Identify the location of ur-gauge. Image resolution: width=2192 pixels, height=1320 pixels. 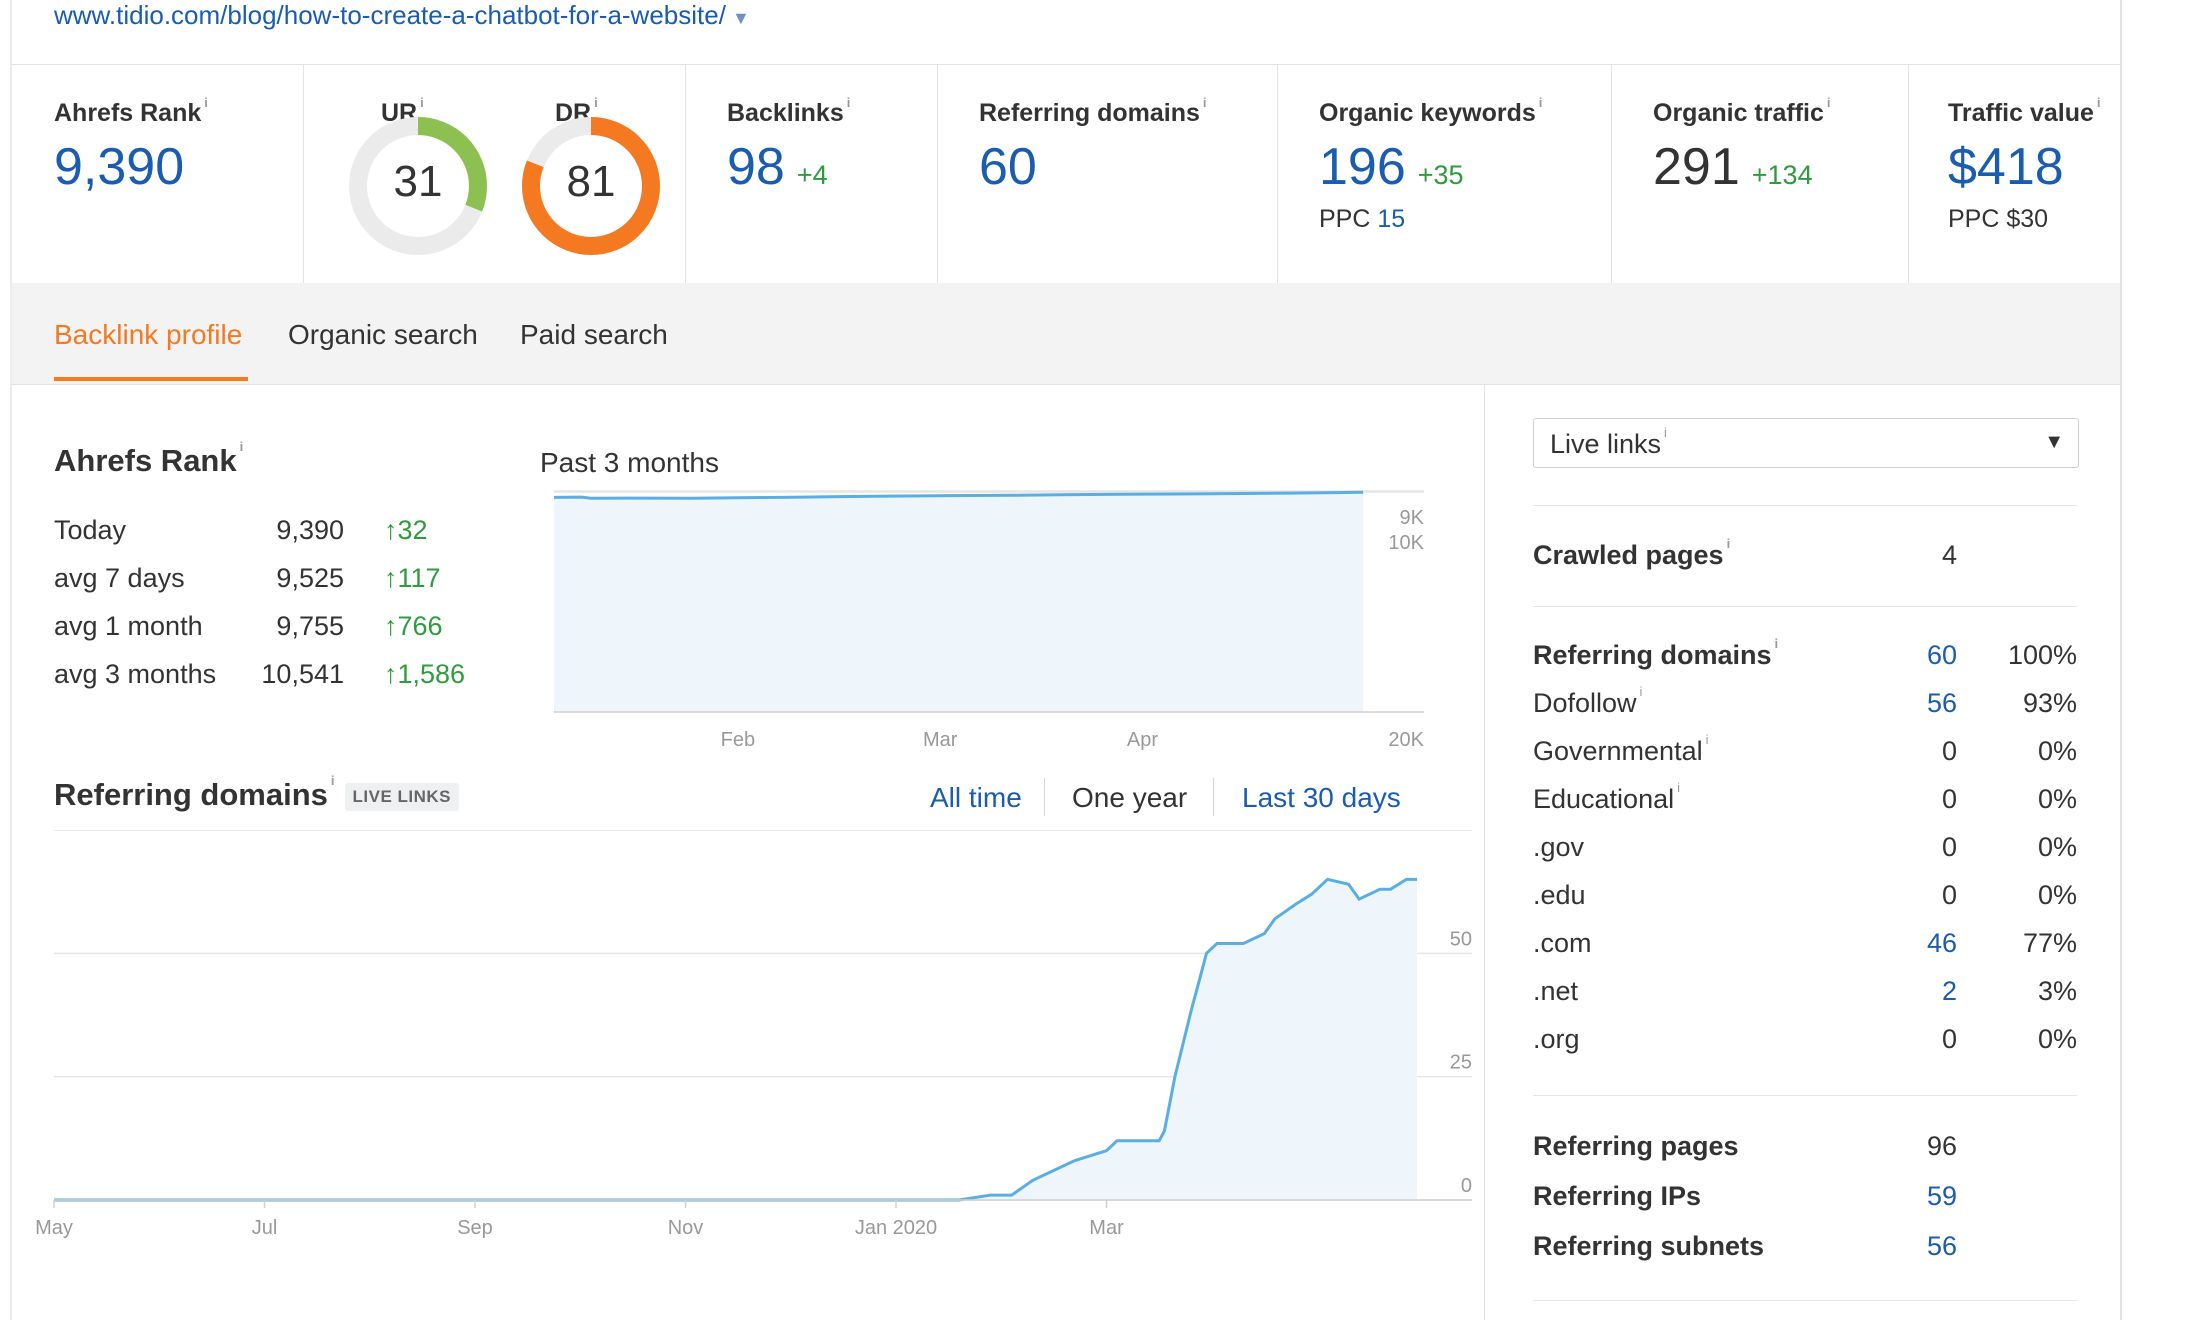
(418, 186).